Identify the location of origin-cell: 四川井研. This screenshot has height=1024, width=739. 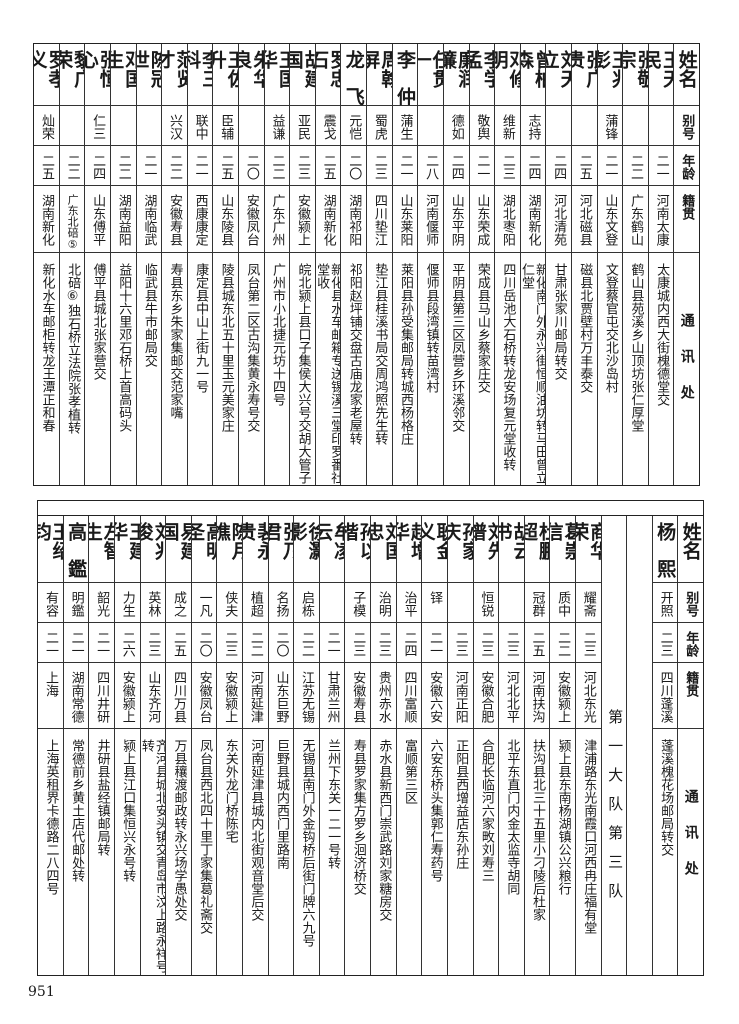
(101, 696).